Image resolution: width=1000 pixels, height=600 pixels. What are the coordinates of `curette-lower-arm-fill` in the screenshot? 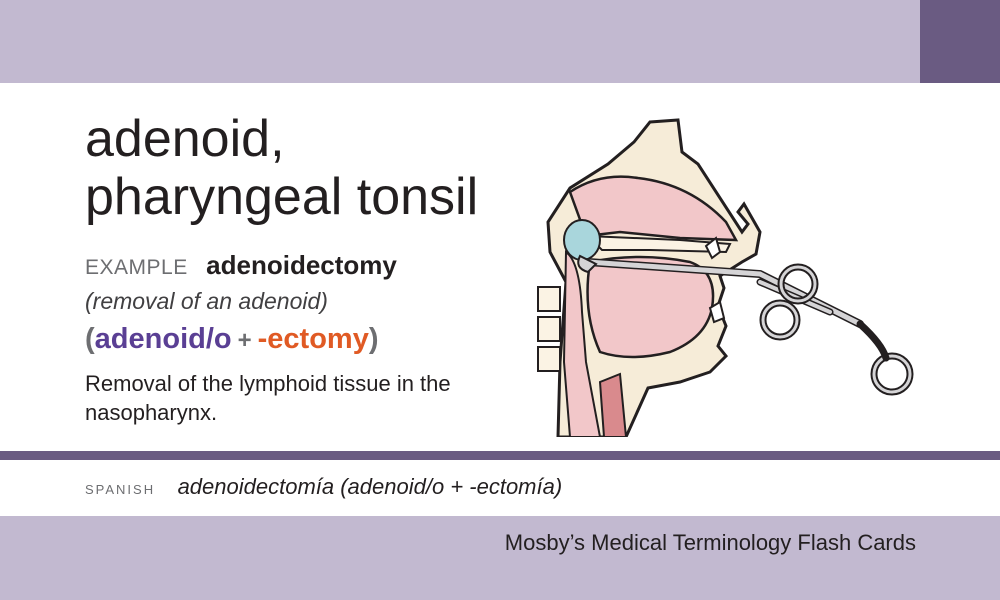 It's located at (795, 297).